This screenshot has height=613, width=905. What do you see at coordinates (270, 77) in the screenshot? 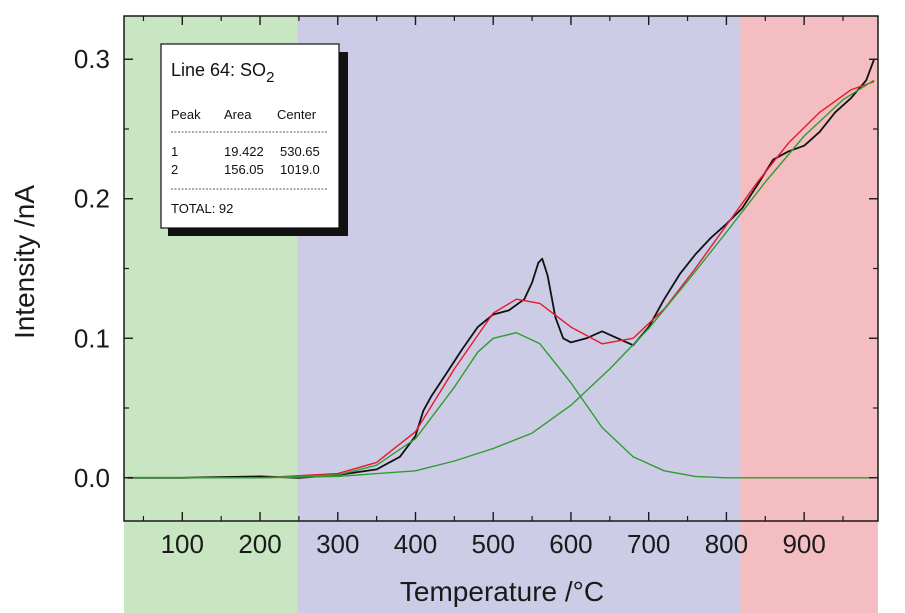
I see `legend-title-subscript: 2` at bounding box center [270, 77].